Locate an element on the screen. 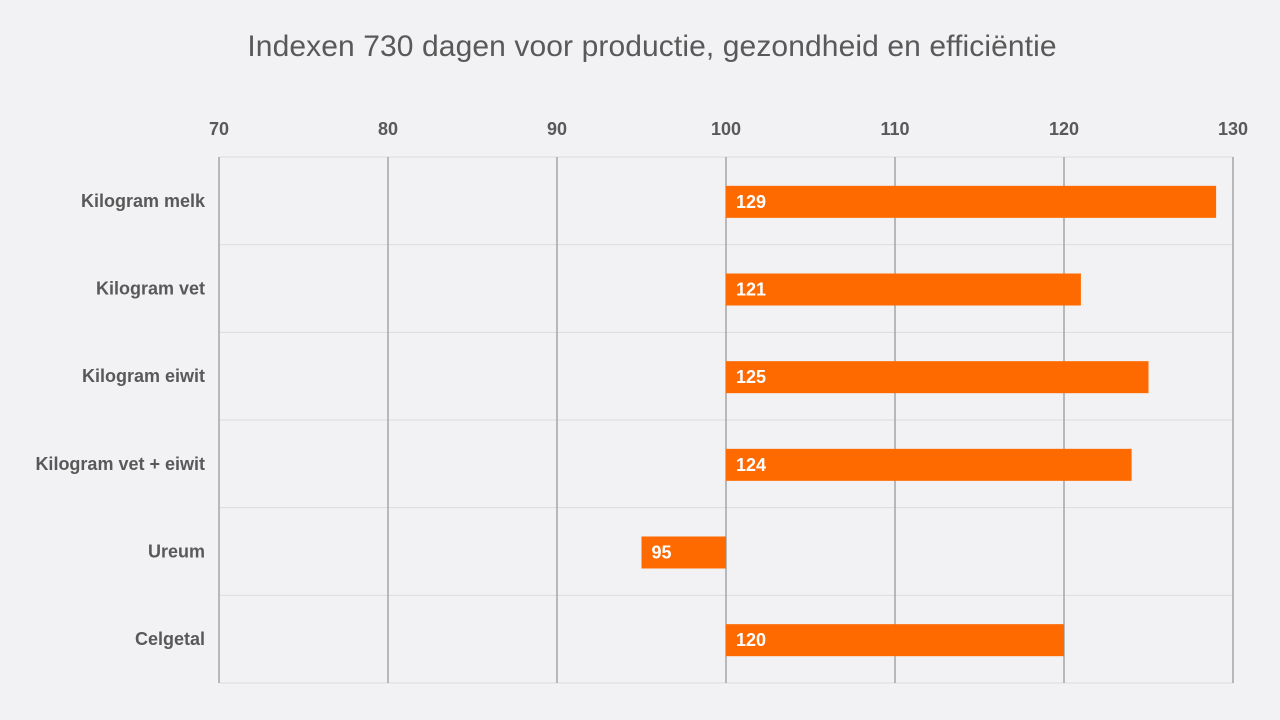 The height and width of the screenshot is (720, 1280). x-axis-tick-labels: 70 80 90 100 110 120 130 is located at coordinates (728, 129).